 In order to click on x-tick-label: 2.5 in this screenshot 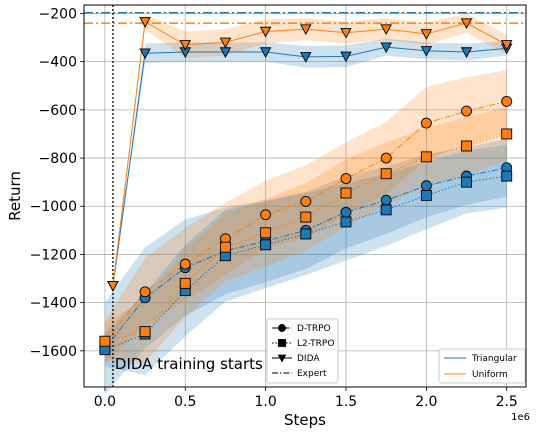, I will do `click(507, 402)`.